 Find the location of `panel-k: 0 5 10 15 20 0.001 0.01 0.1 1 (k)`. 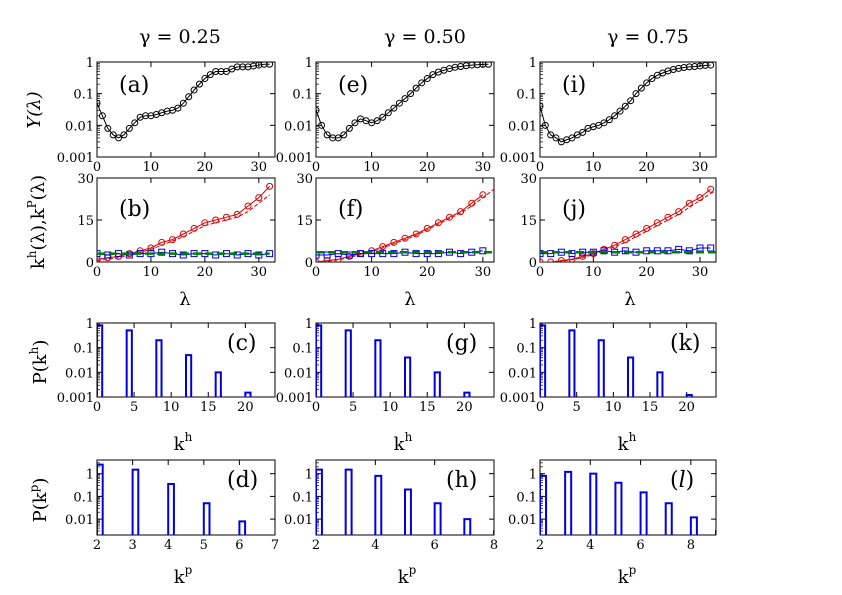

panel-k: 0 5 10 15 20 0.001 0.01 0.1 1 (k) is located at coordinates (608, 366).